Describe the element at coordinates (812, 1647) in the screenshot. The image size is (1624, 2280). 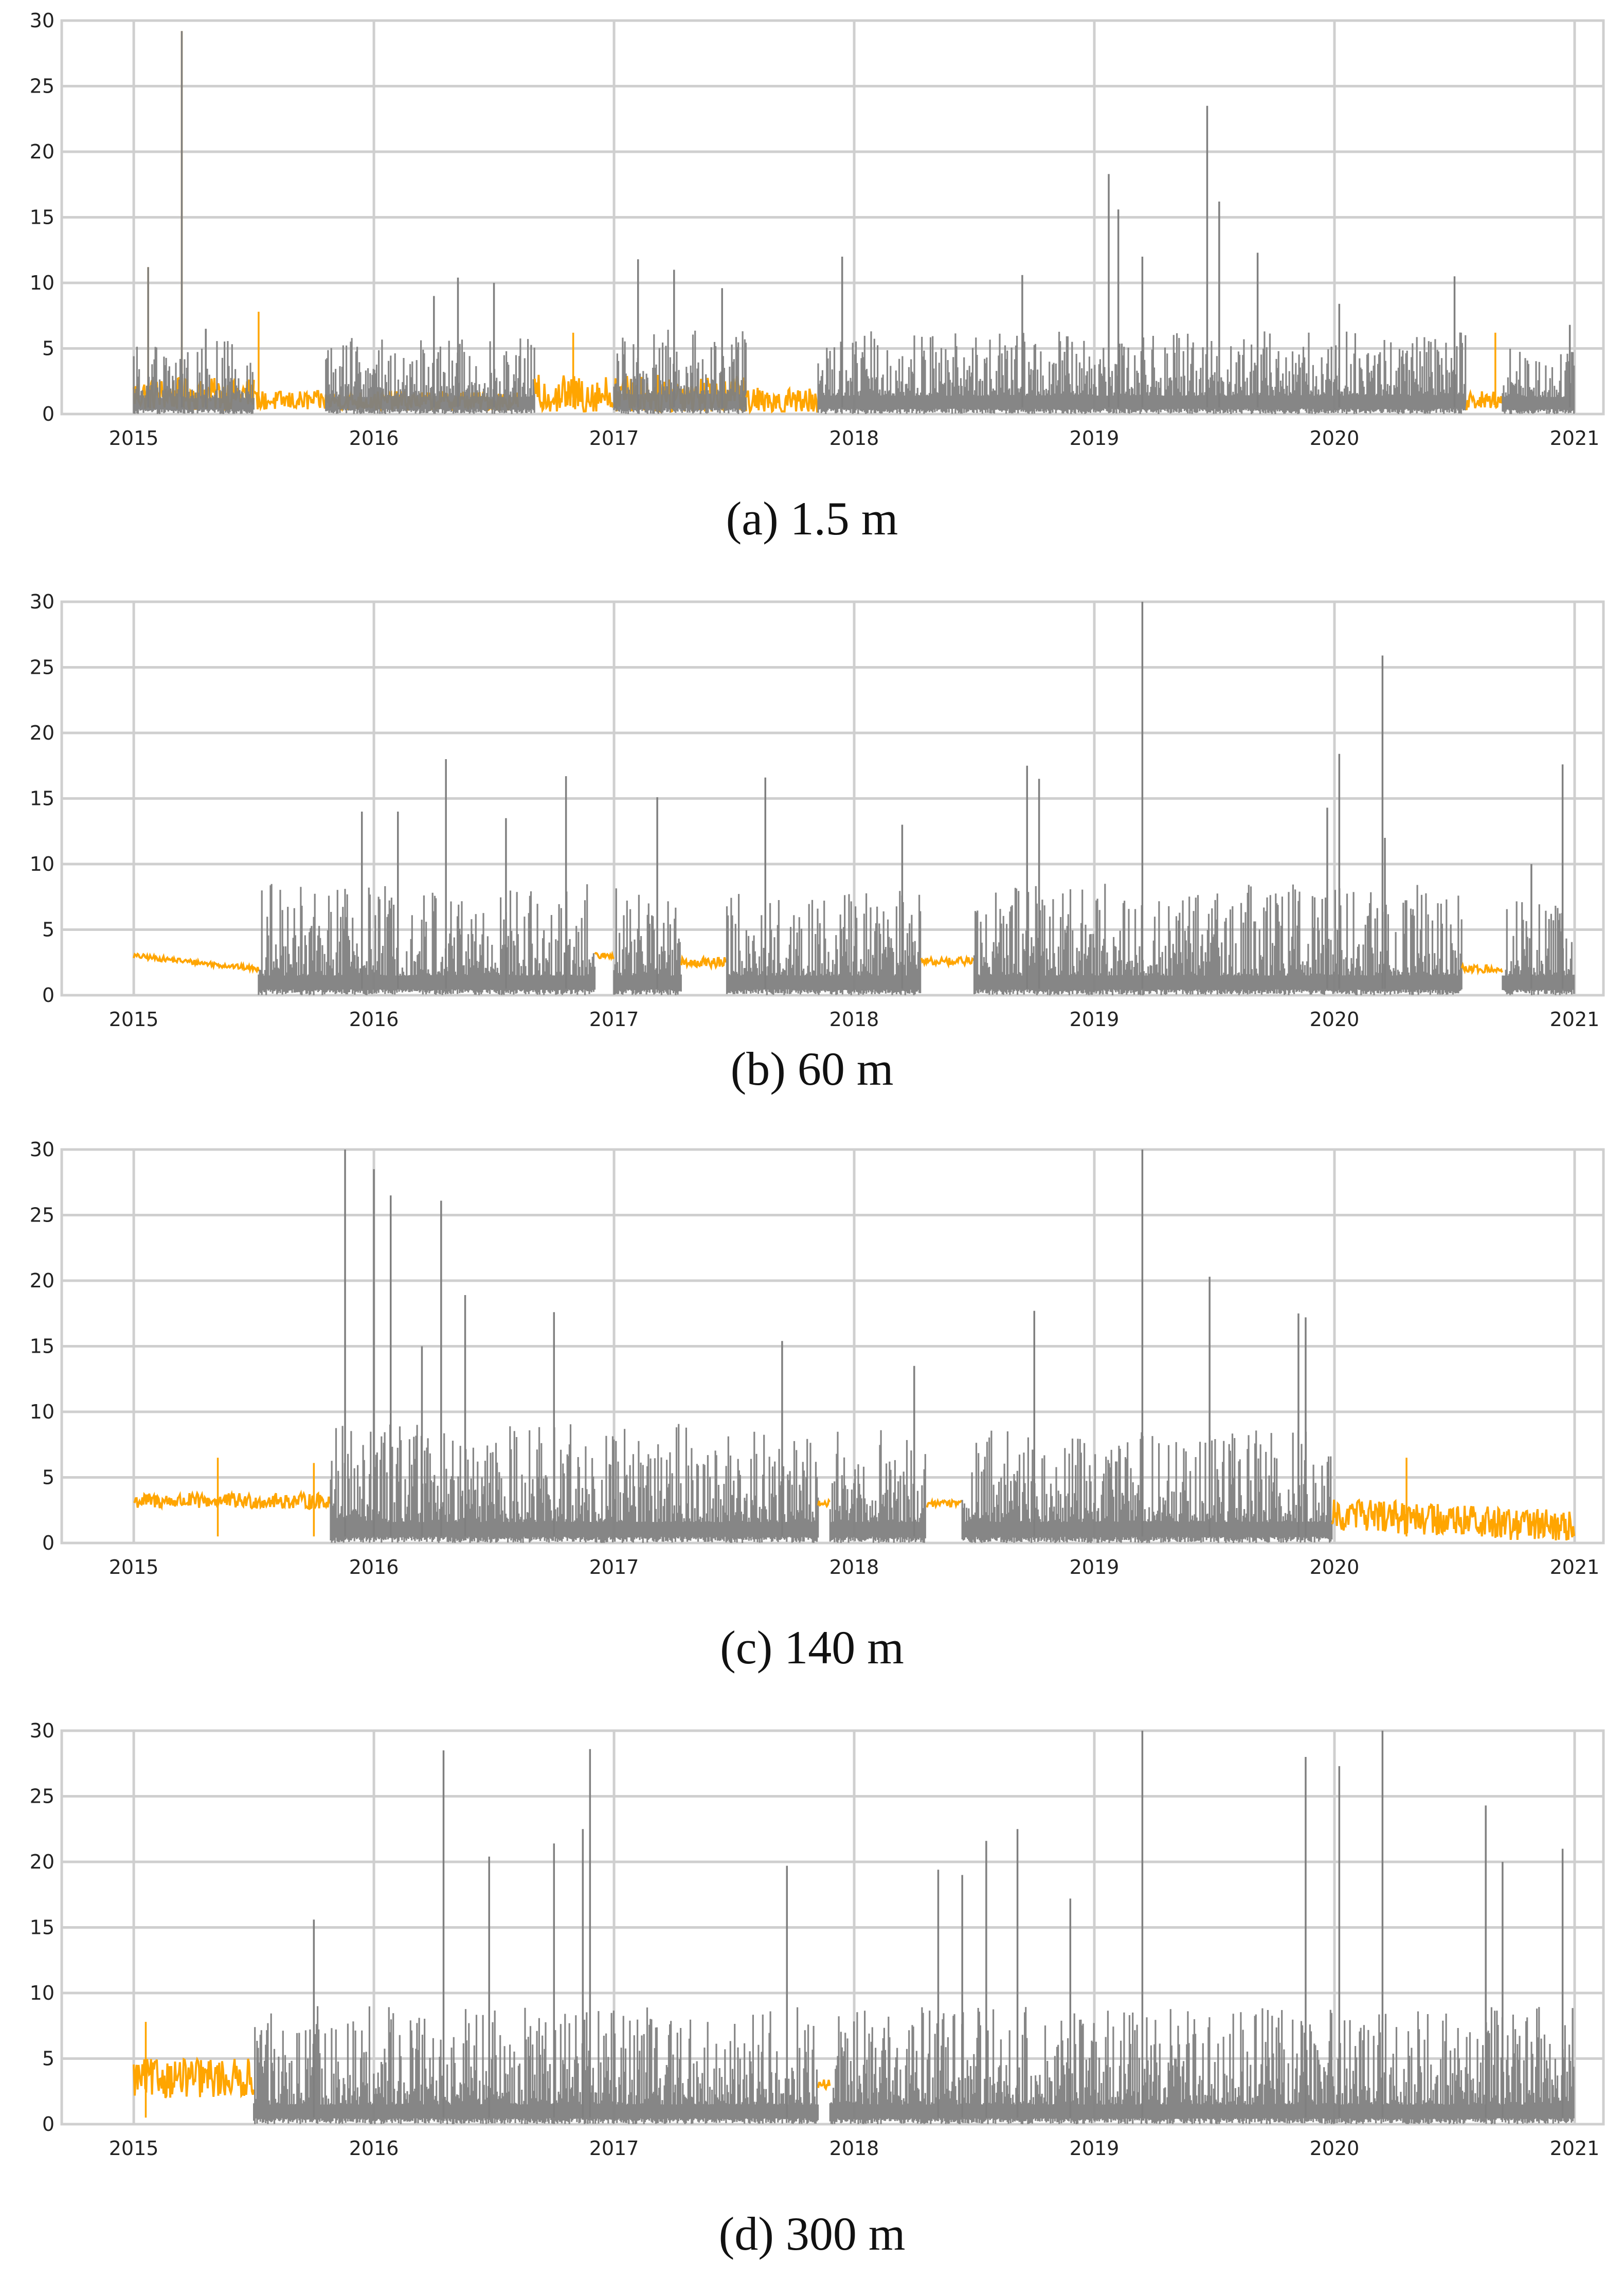
I see `caption-c: (c) 140 m` at that location.